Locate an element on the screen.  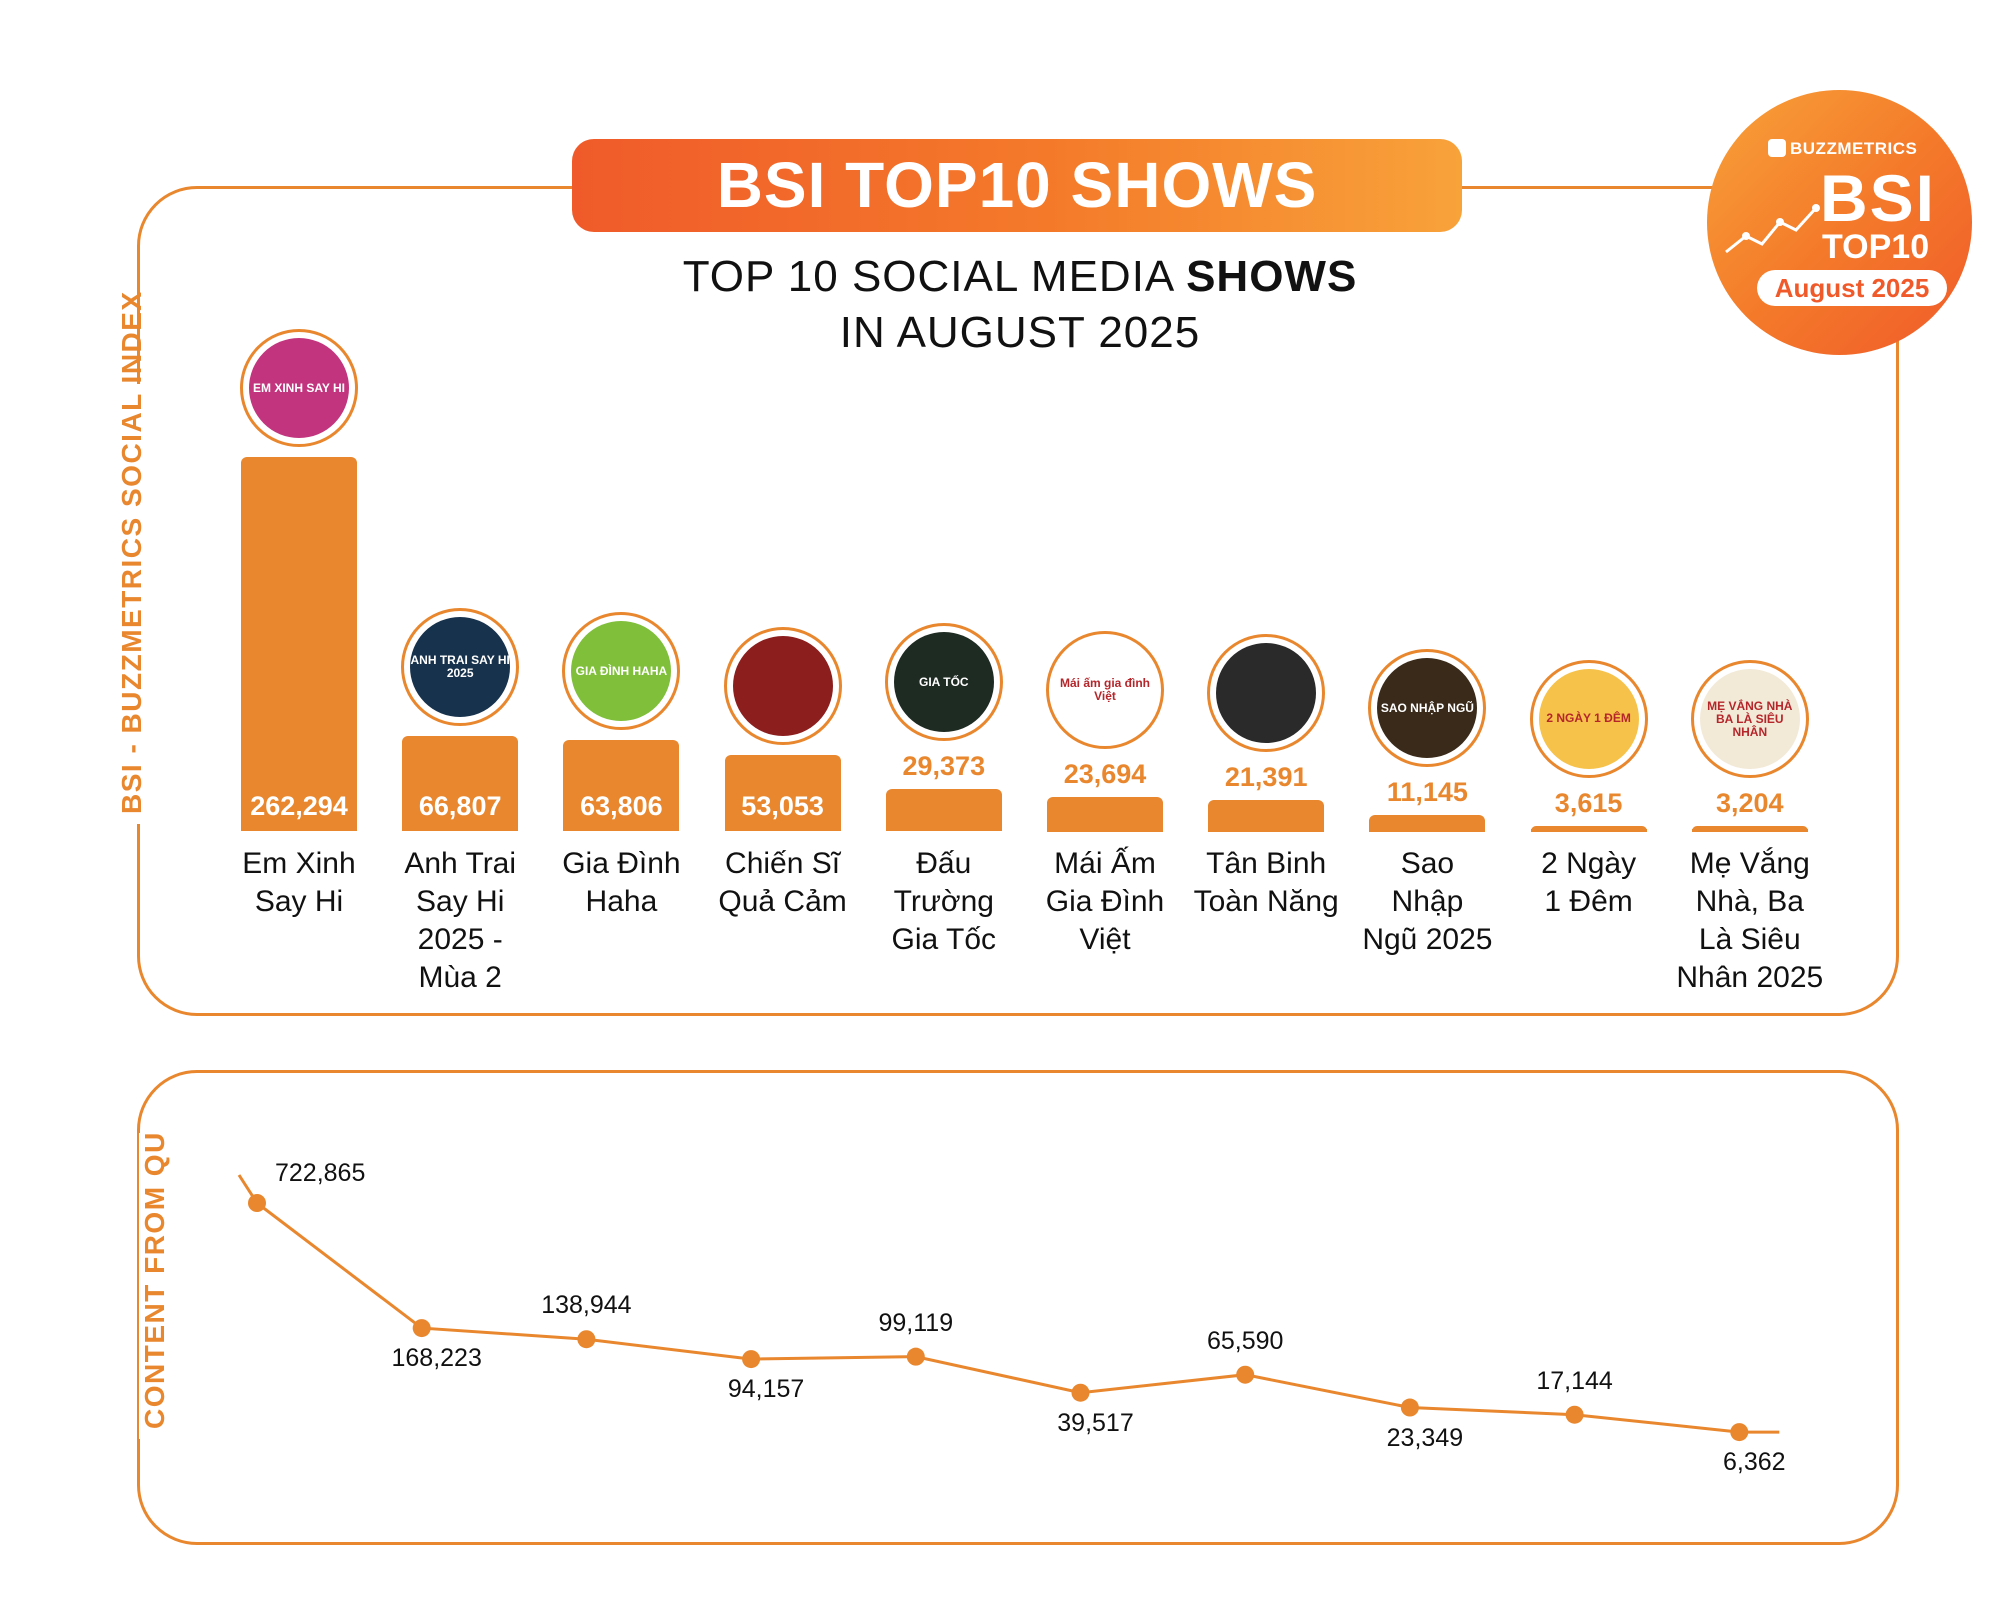
bar-value-label: 262,294 is located at coordinates (299, 806).